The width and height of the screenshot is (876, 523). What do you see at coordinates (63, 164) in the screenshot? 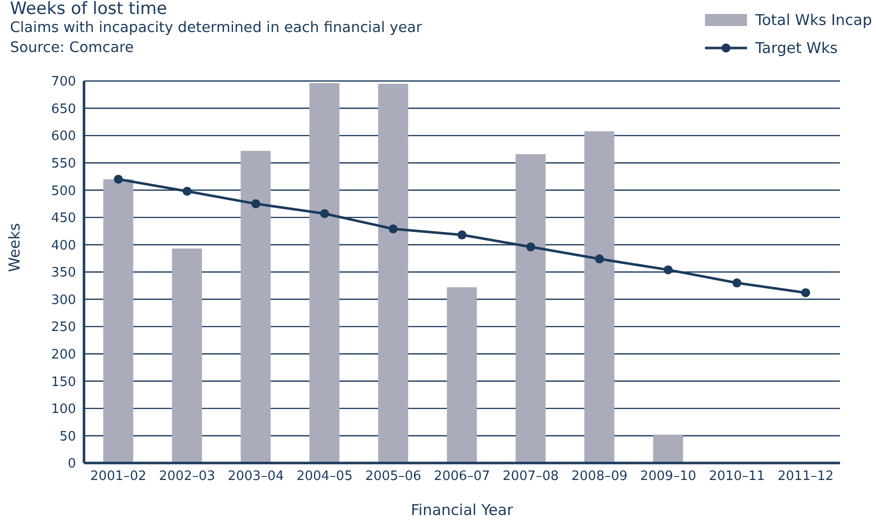
I see `y-tick-label: 550` at bounding box center [63, 164].